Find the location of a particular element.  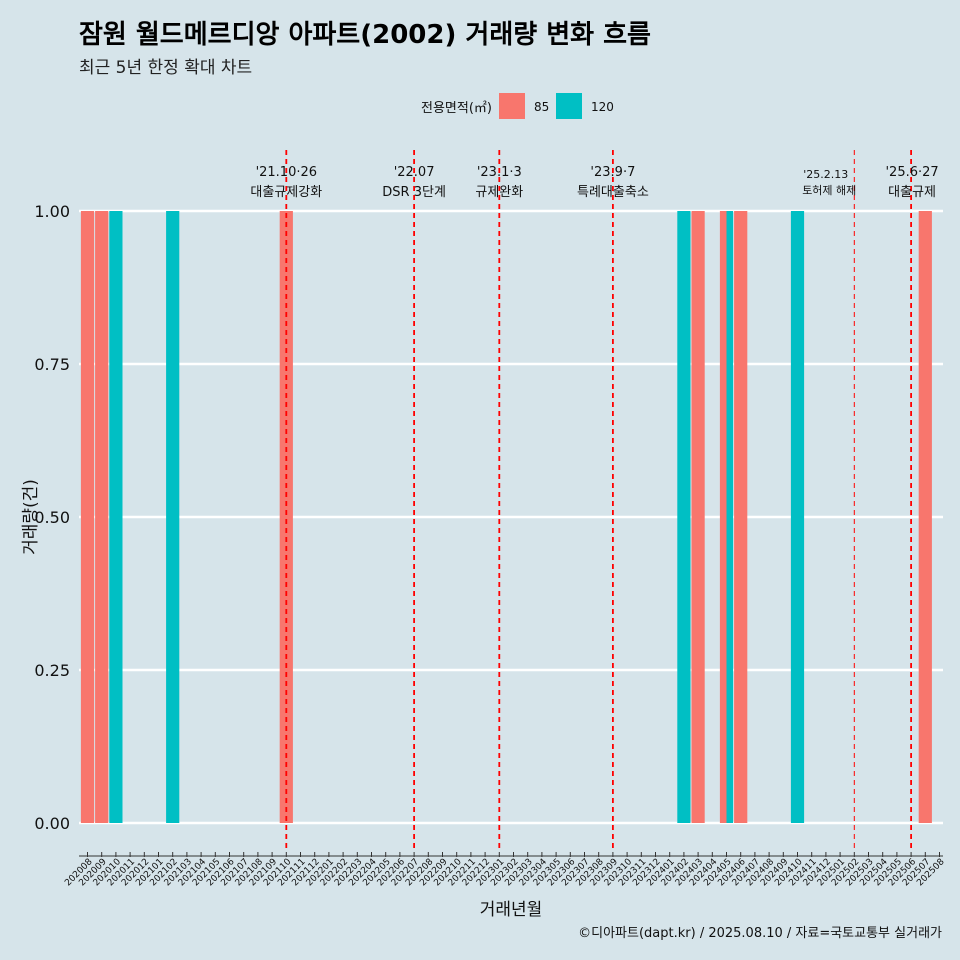

y-tick-label: 0.00 is located at coordinates (52, 823).